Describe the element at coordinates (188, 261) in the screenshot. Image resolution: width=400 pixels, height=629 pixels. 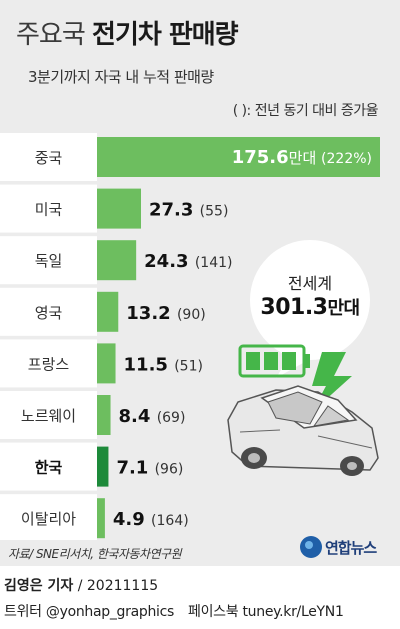
I see `data-label: 24.3 (141)` at that location.